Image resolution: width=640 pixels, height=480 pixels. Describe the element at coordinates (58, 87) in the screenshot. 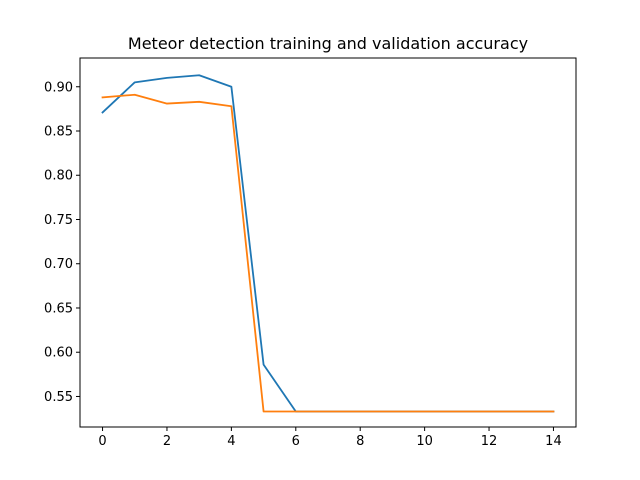

I see `y-tick-label: 0.90` at that location.